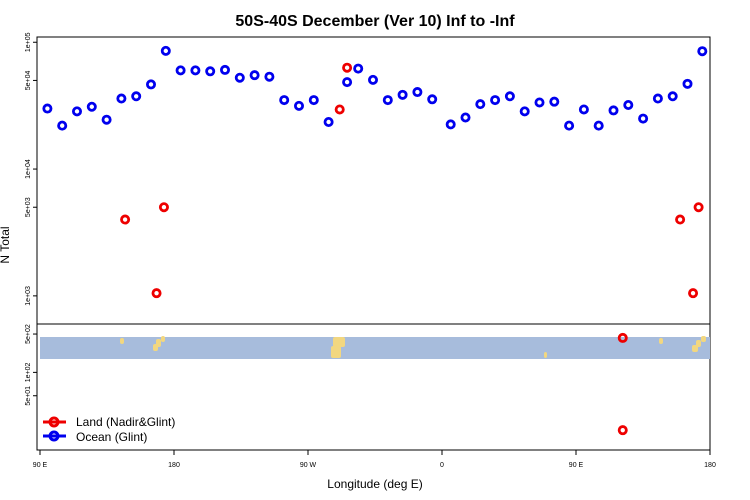  Describe the element at coordinates (28, 207) in the screenshot. I see `top-y-tick-label-3: 5e+03` at that location.